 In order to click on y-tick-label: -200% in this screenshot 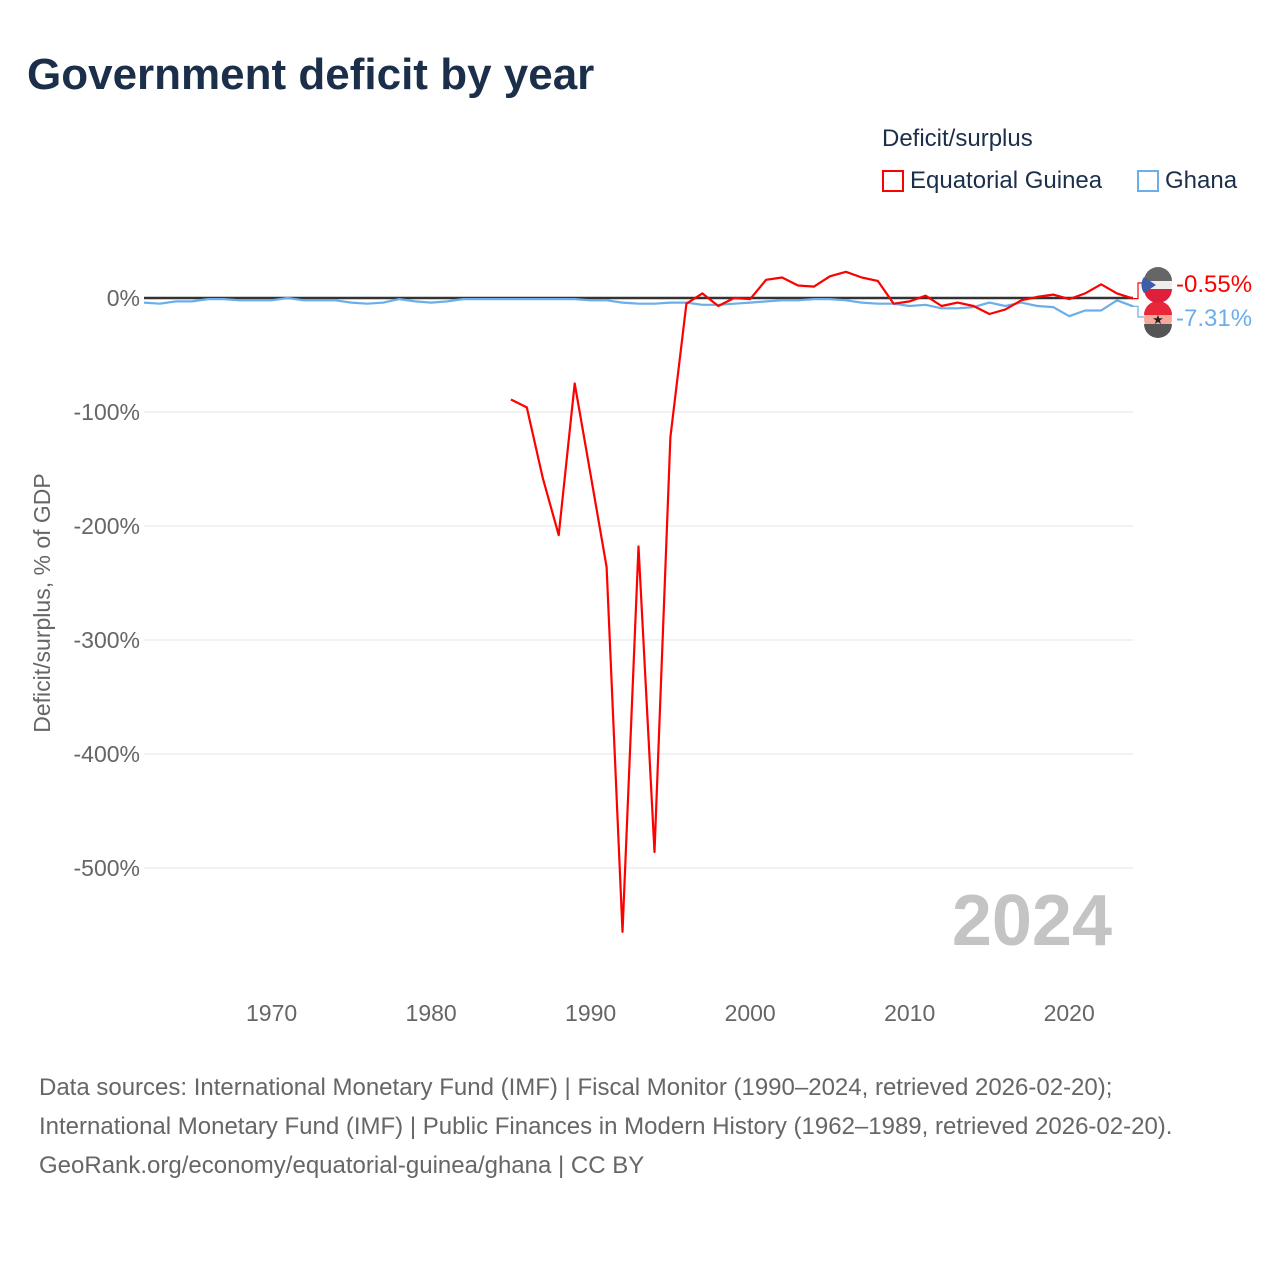, I will do `click(107, 526)`.